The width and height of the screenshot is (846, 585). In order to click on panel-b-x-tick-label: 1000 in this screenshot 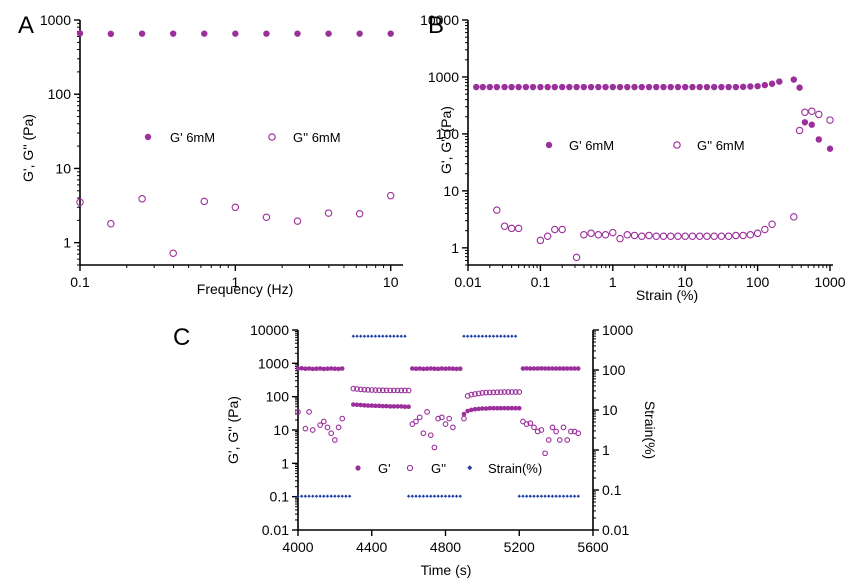, I will do `click(829, 282)`.